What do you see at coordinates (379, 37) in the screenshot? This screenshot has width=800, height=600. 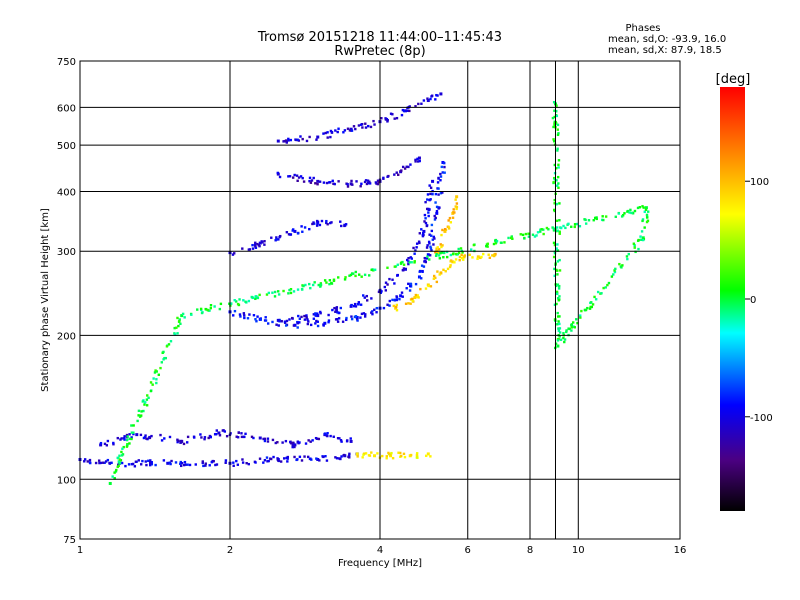 I see `chart-title: Tromsø 20151218 11:44:00–11:45:43` at bounding box center [379, 37].